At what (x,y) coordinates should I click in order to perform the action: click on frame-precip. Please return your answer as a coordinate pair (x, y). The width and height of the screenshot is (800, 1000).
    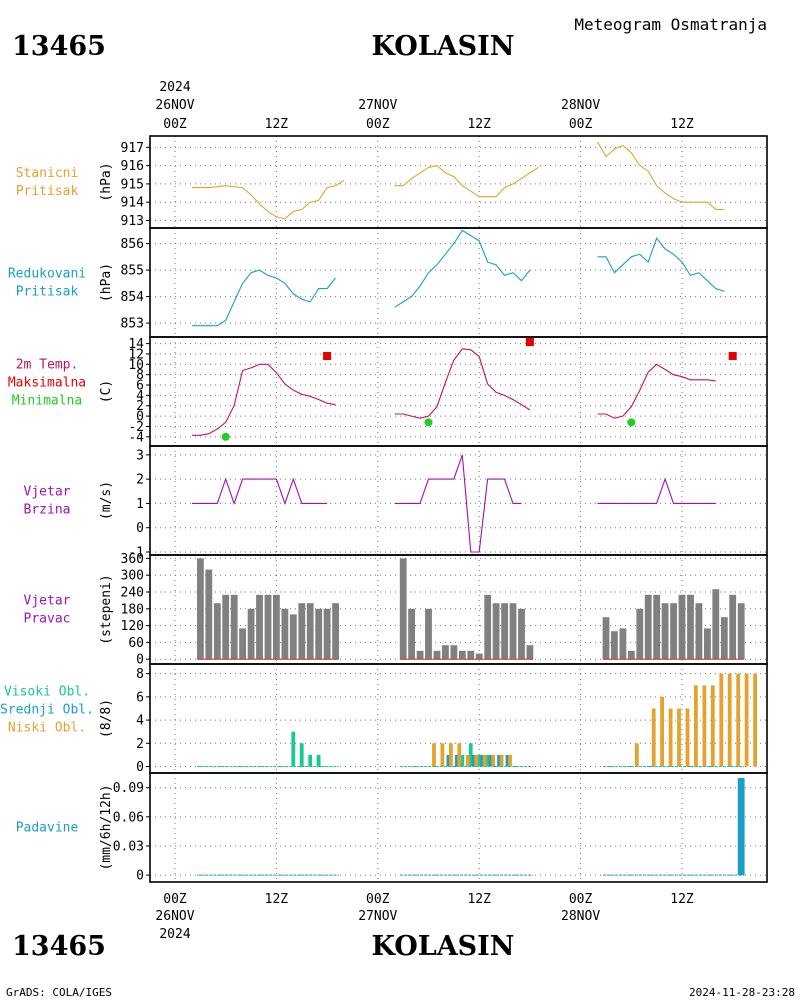
    Looking at the image, I should click on (458, 827).